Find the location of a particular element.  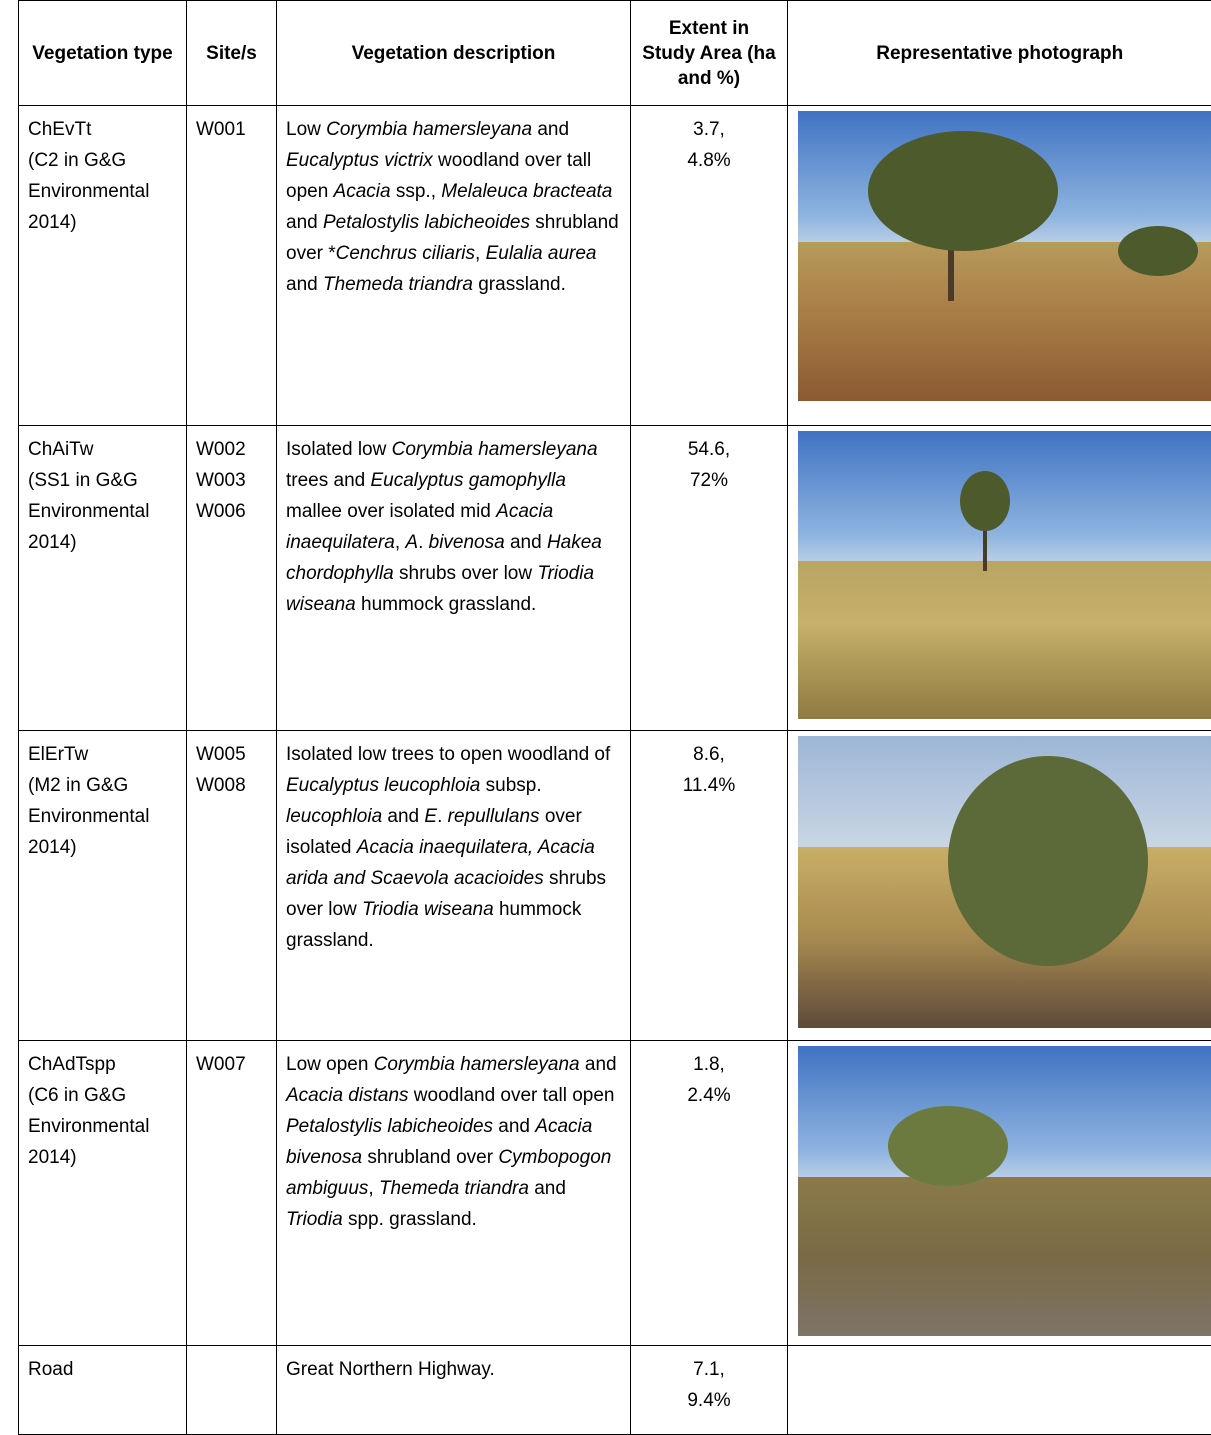

table-row: Road Great Northern Highway. 7.1,9.4% is located at coordinates (615, 1390).